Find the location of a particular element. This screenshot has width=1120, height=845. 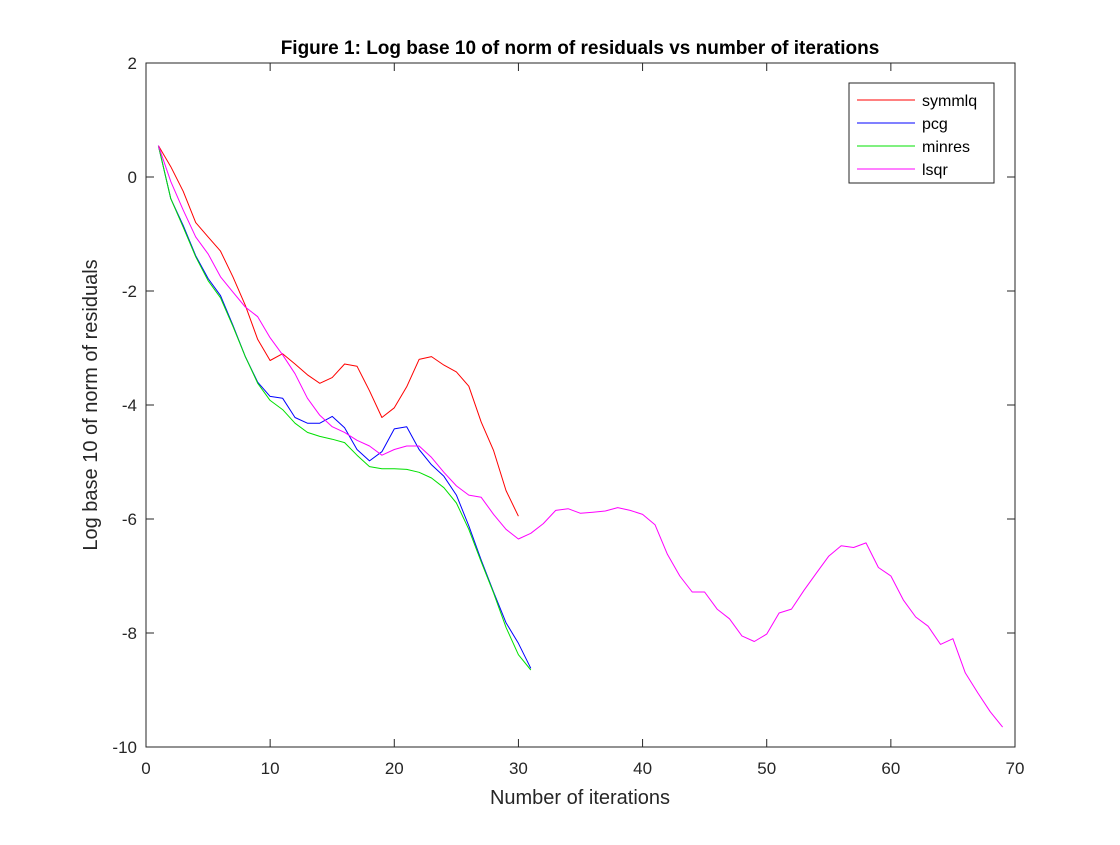

x-tick-label: 70 is located at coordinates (1015, 768).